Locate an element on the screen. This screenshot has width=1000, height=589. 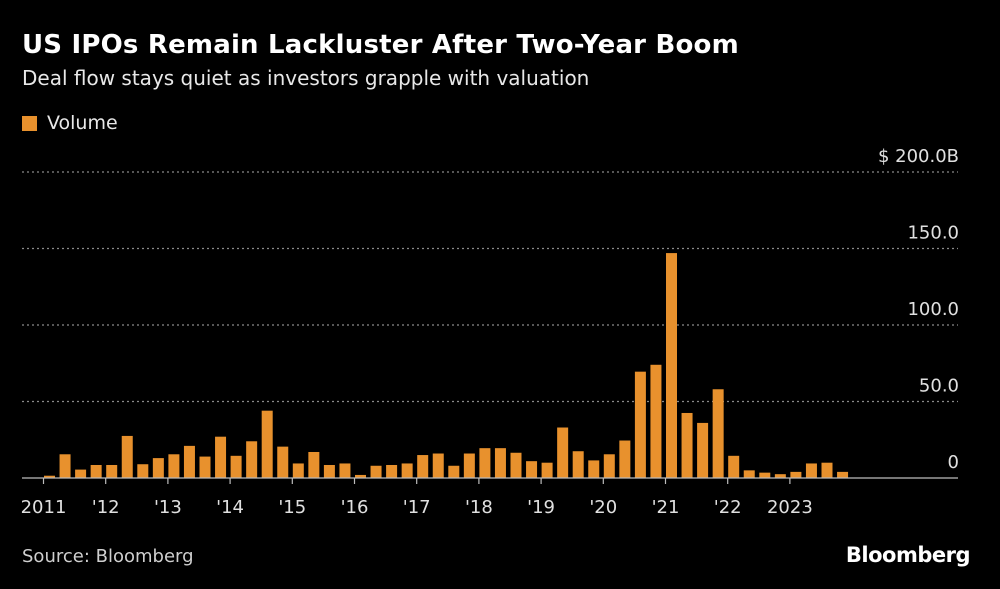
x-tick-label: '19 is located at coordinates (541, 507).